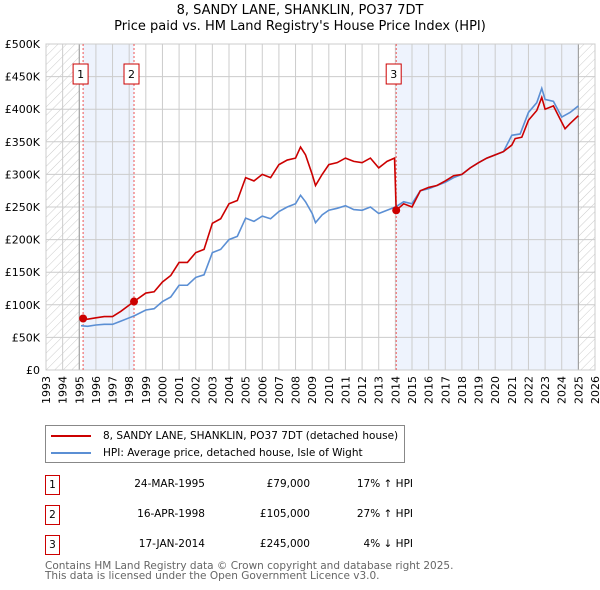 This screenshot has width=600, height=590. I want to click on x-tick-label: 2000, so click(162, 390).